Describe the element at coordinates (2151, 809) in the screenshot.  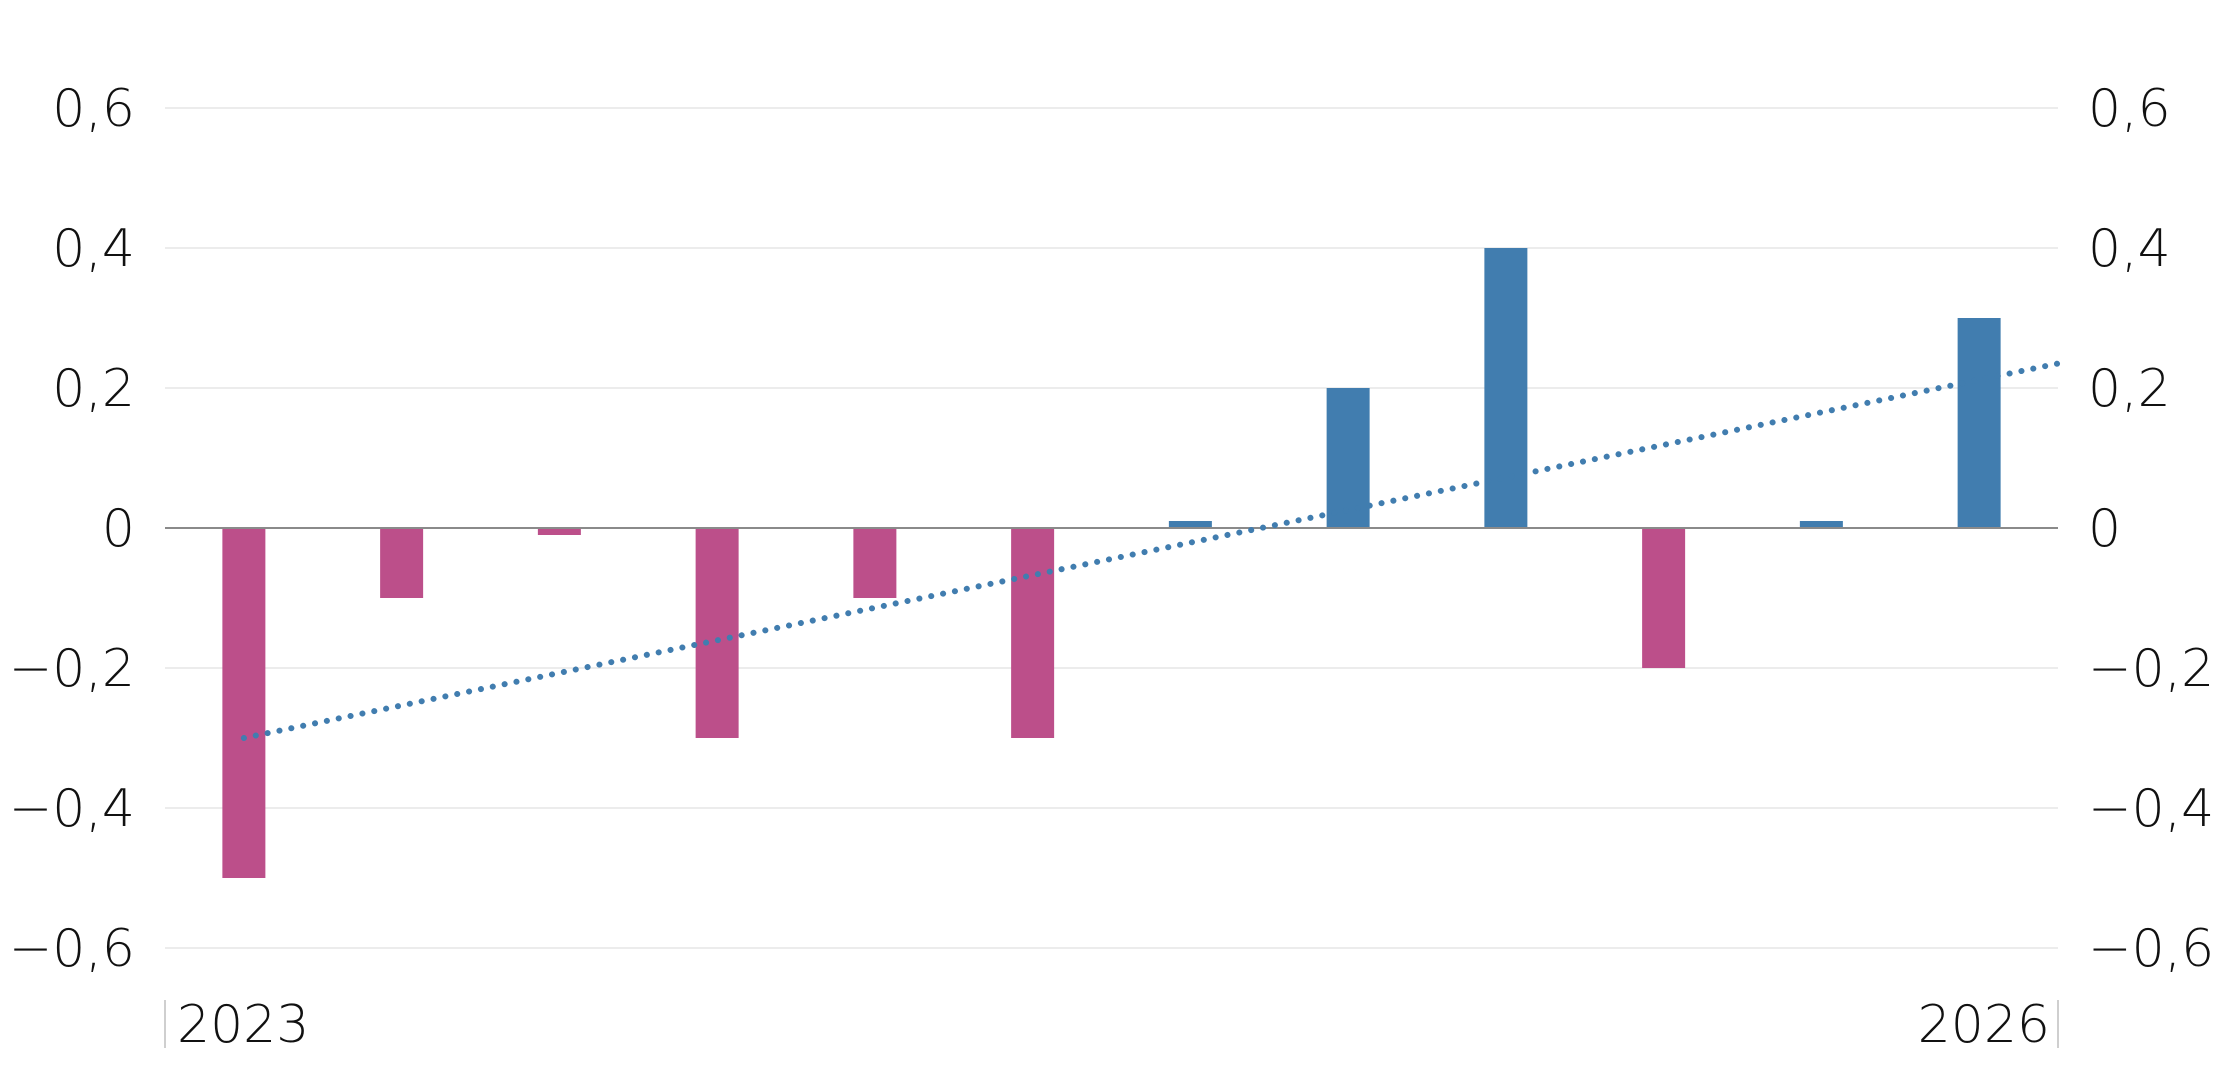
I see `y-tick-label-right: −0,4` at that location.